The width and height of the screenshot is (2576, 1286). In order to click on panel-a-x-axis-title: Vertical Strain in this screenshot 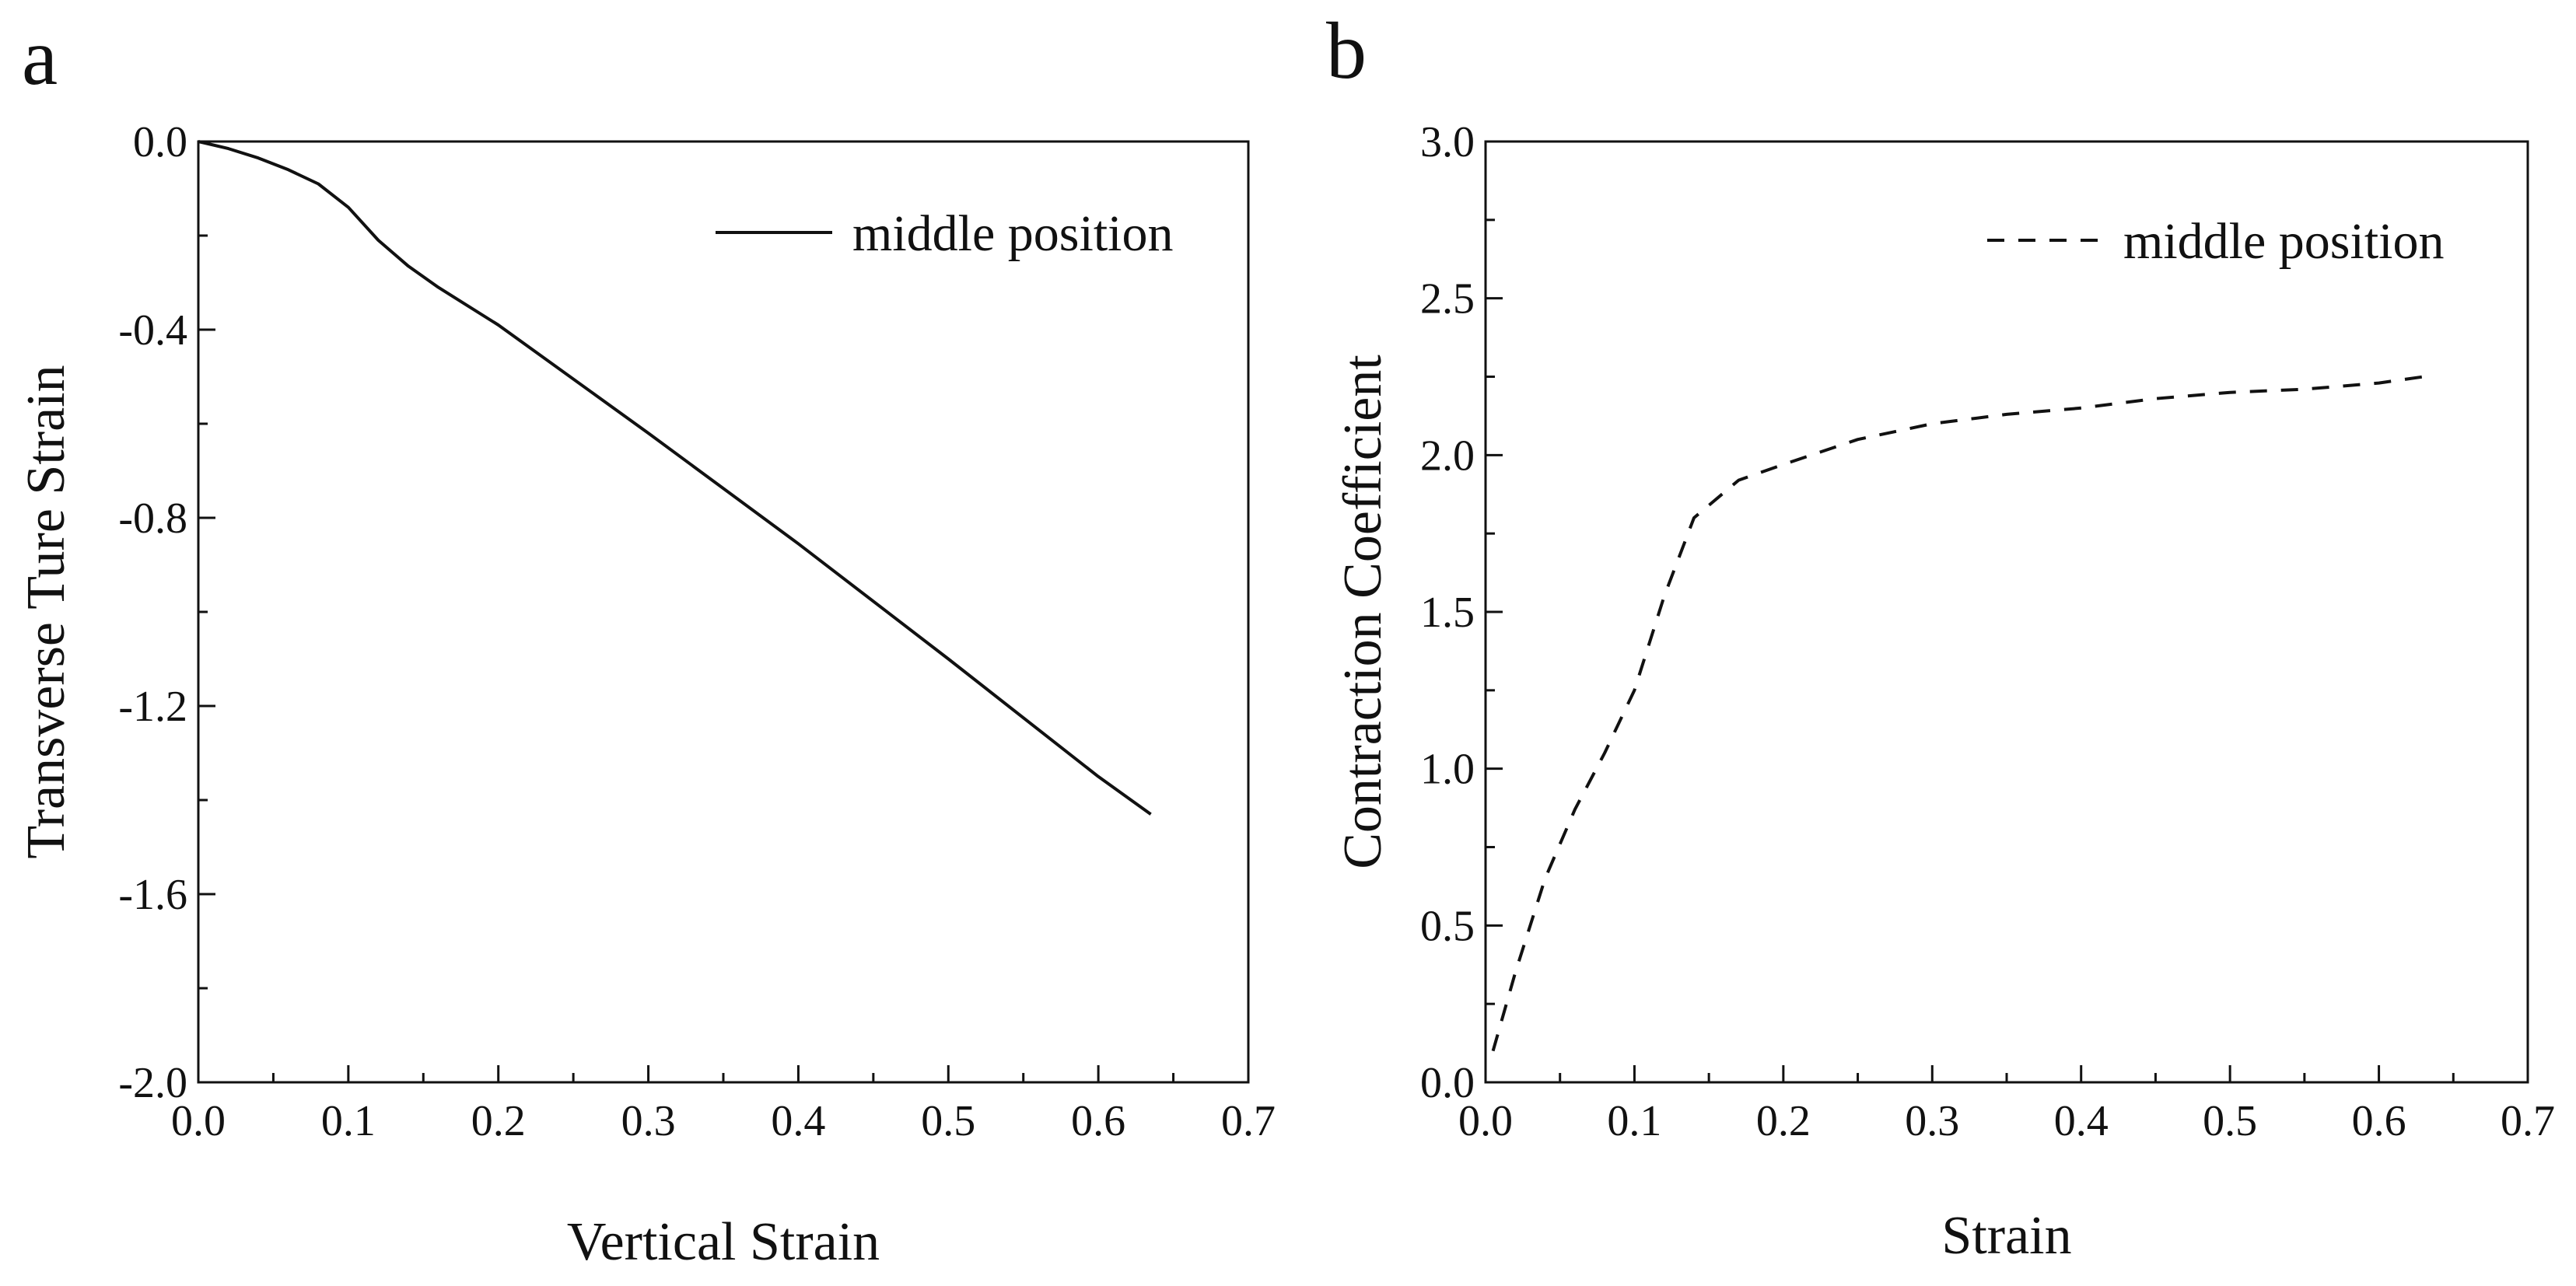, I will do `click(724, 1242)`.